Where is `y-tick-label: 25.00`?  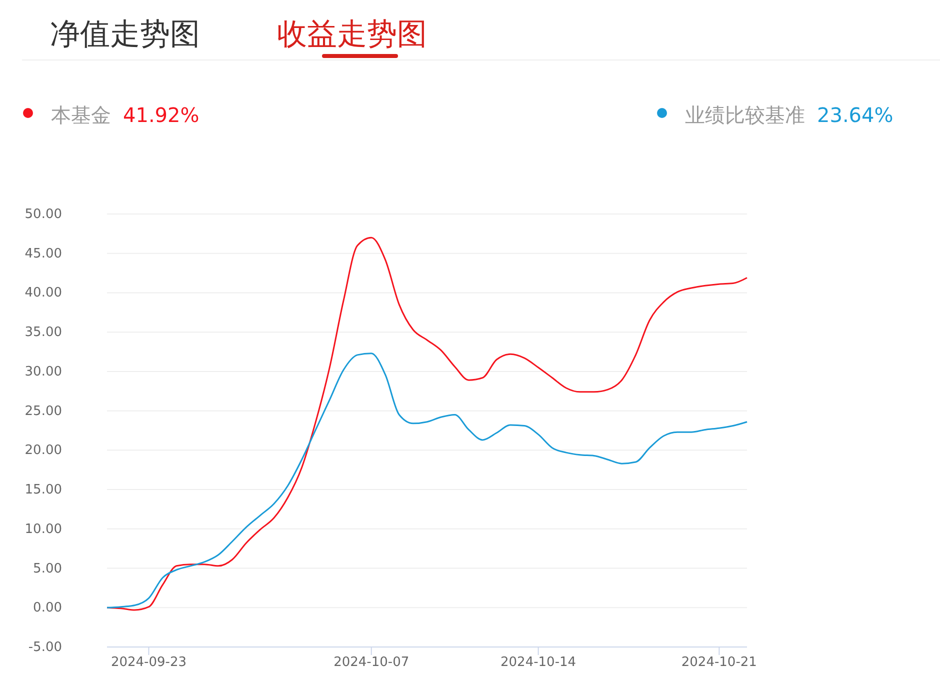
y-tick-label: 25.00 is located at coordinates (43, 411).